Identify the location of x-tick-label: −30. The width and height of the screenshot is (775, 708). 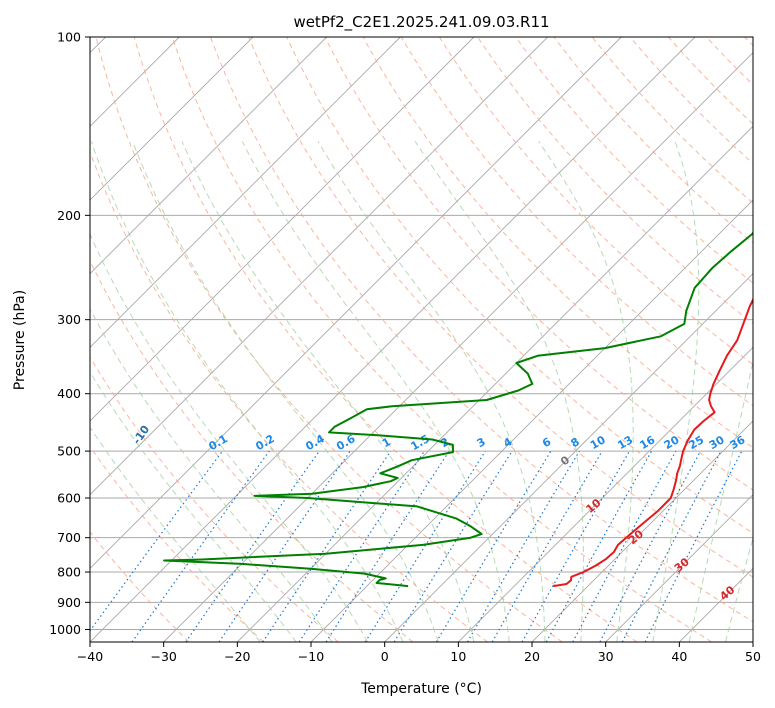
(163, 656).